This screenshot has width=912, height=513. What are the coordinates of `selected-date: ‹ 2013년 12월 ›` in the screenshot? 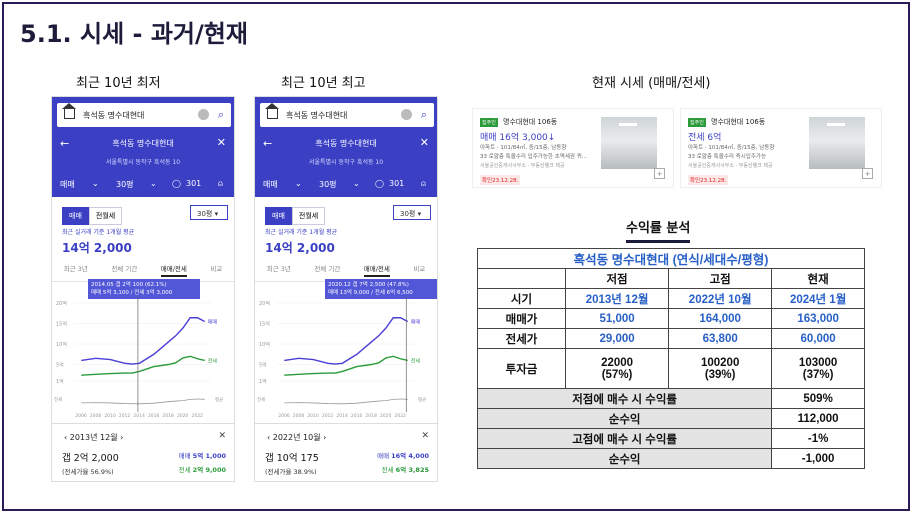 It's located at (94, 437).